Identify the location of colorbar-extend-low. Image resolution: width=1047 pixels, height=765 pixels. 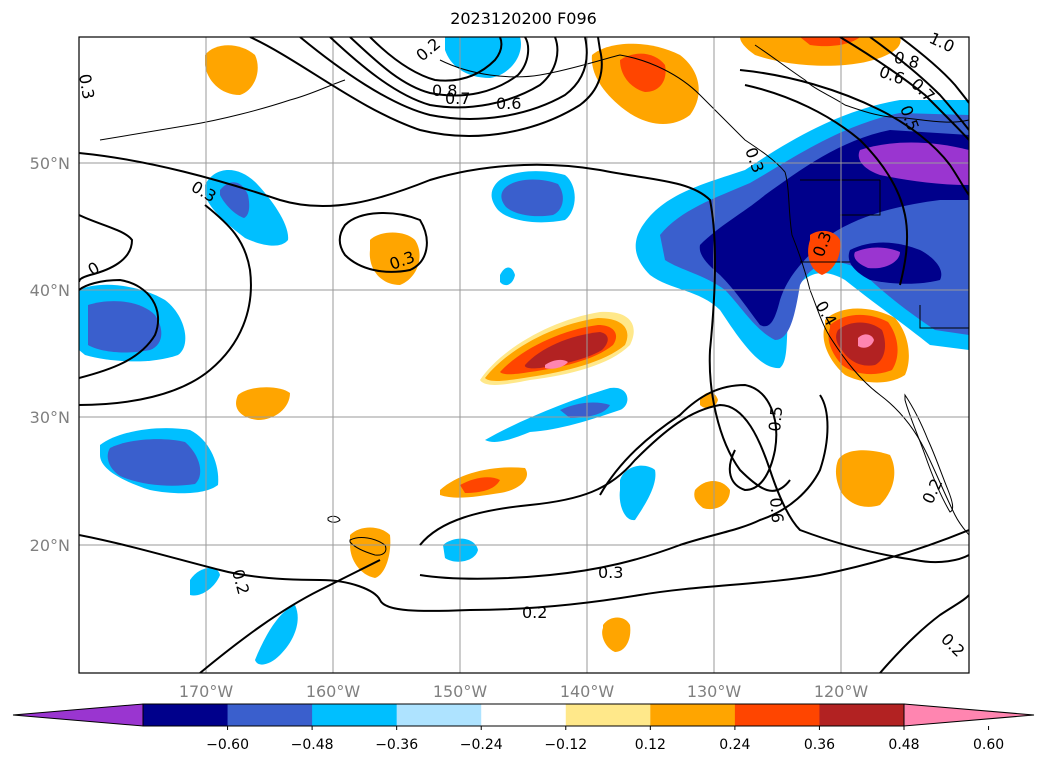
(78, 715).